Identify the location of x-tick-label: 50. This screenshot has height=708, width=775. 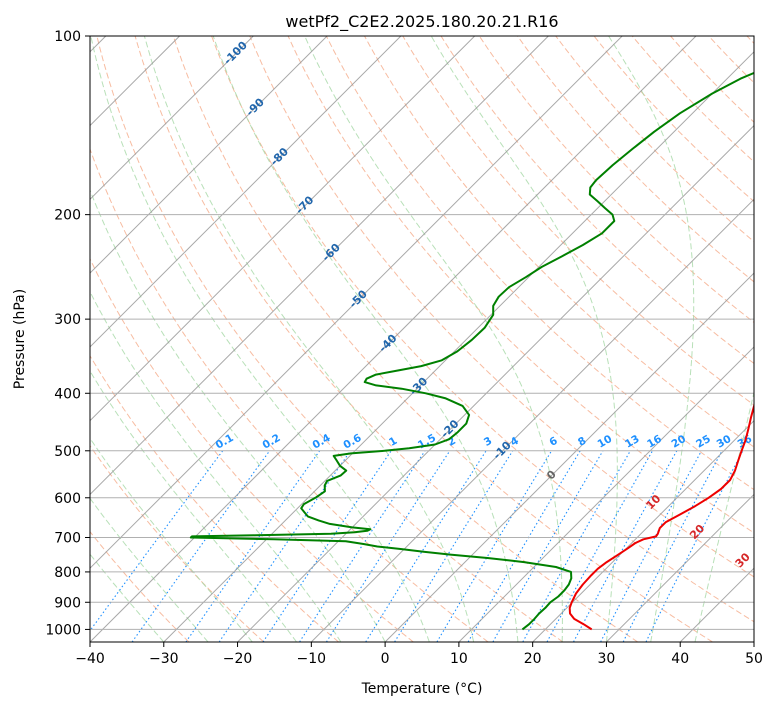
(754, 659).